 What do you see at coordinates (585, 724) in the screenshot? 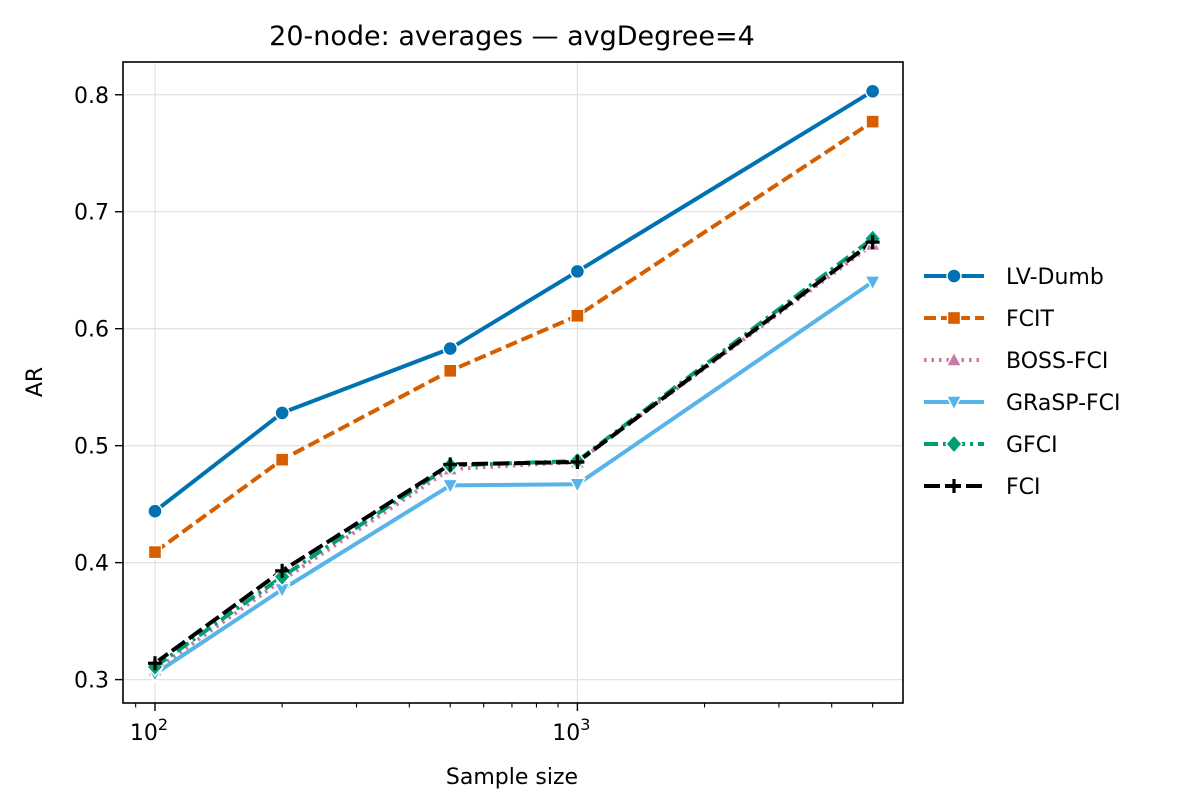
I see `x-tick-label-exponent: 3` at bounding box center [585, 724].